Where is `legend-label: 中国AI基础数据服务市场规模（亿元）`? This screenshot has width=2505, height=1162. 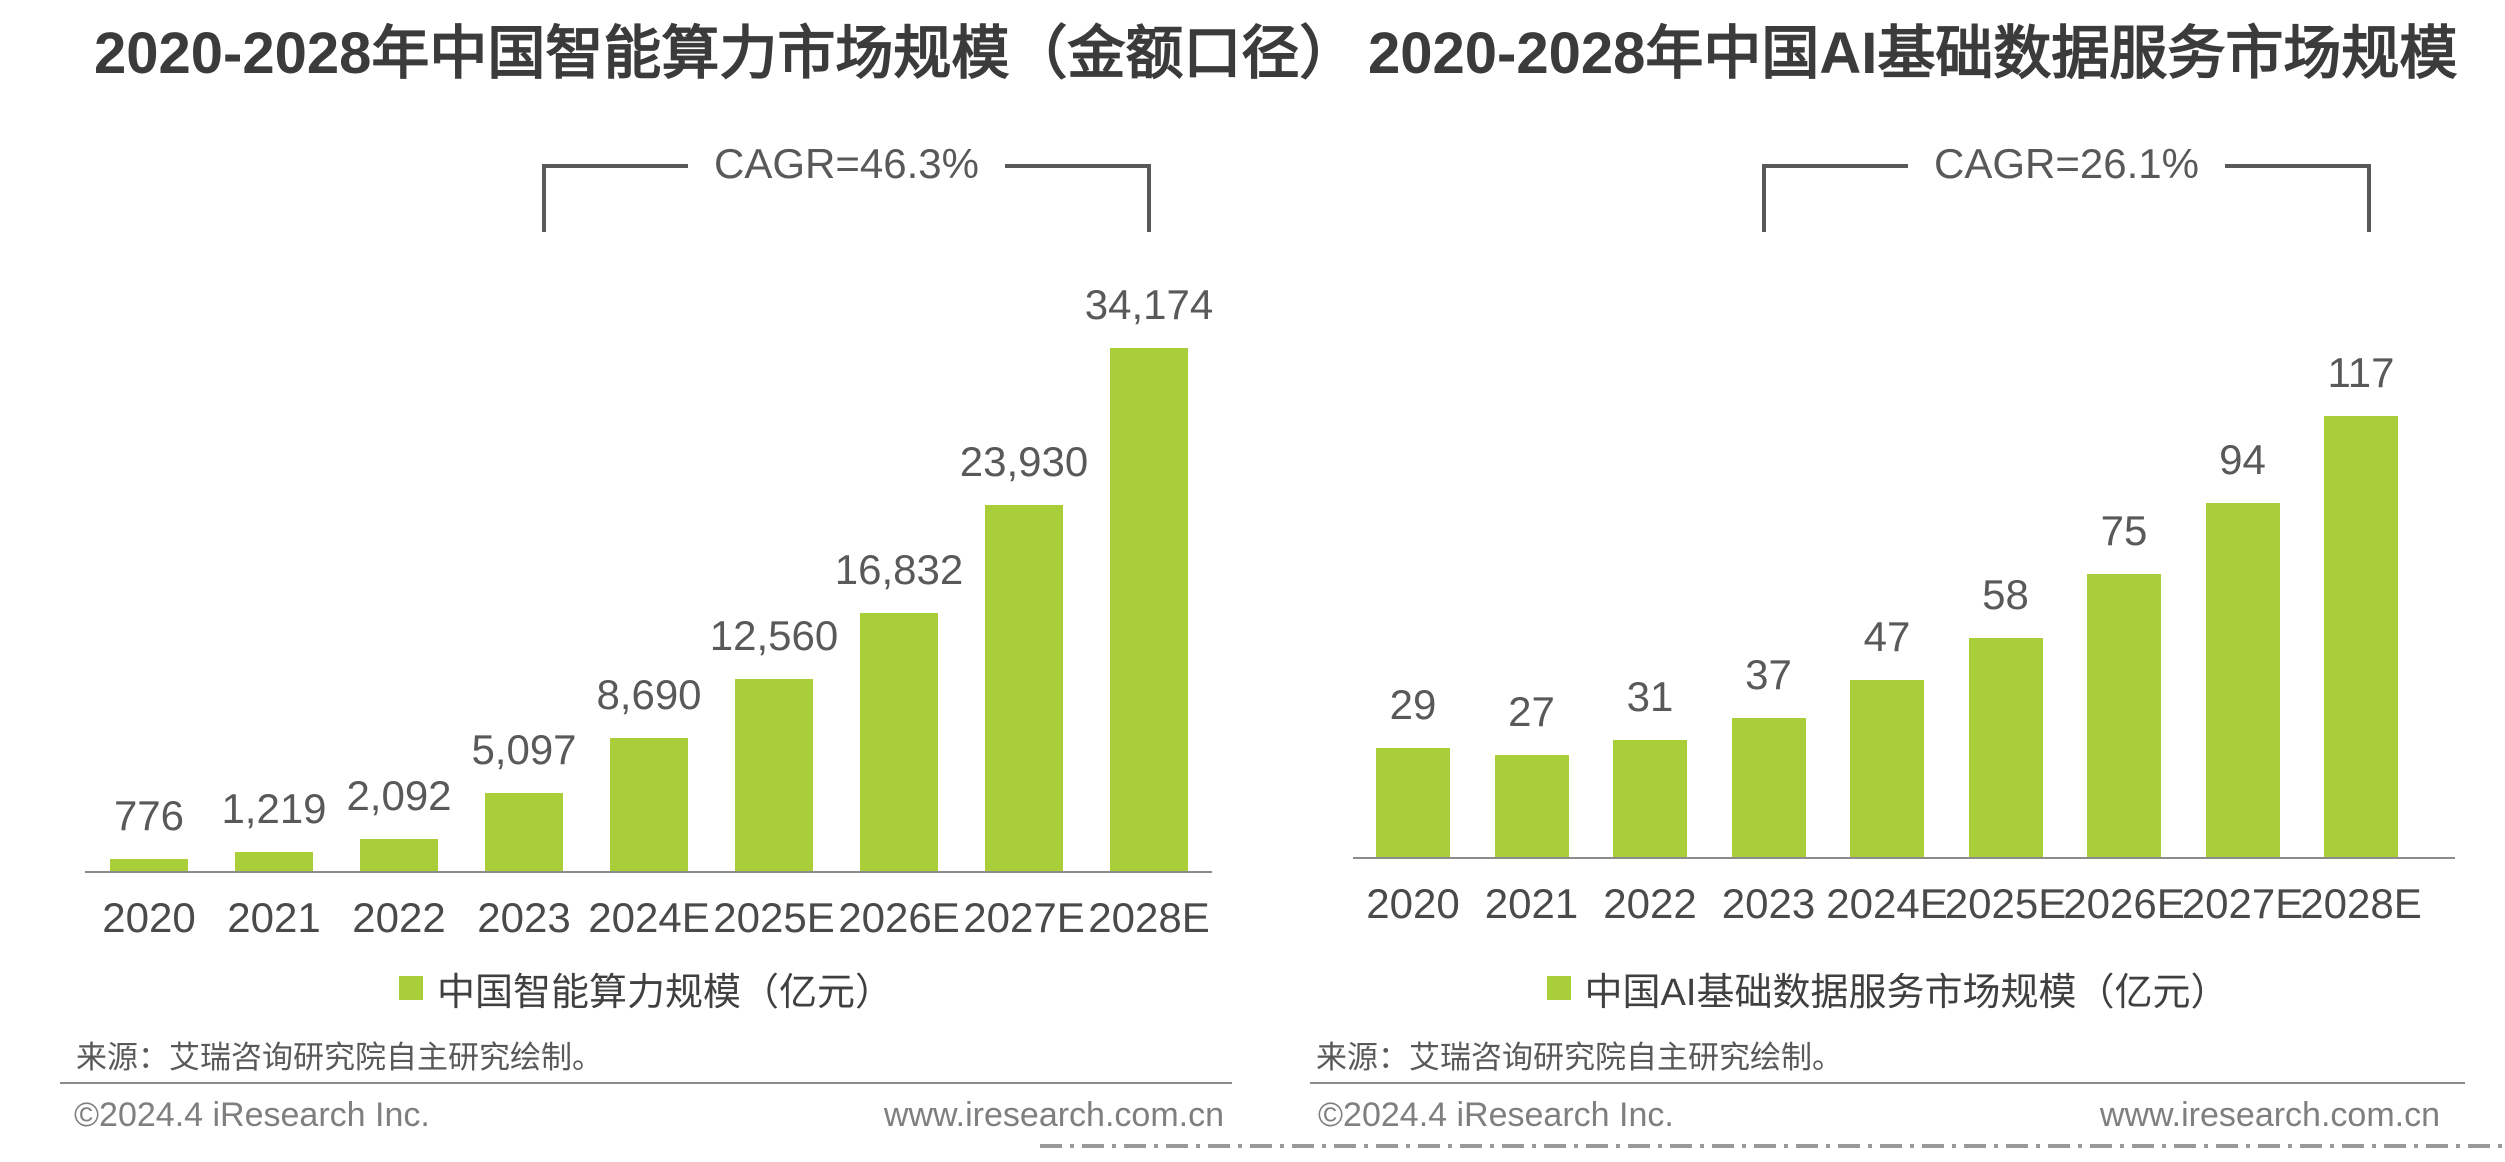 legend-label: 中国AI基础数据服务市场规模（亿元） is located at coordinates (1906, 992).